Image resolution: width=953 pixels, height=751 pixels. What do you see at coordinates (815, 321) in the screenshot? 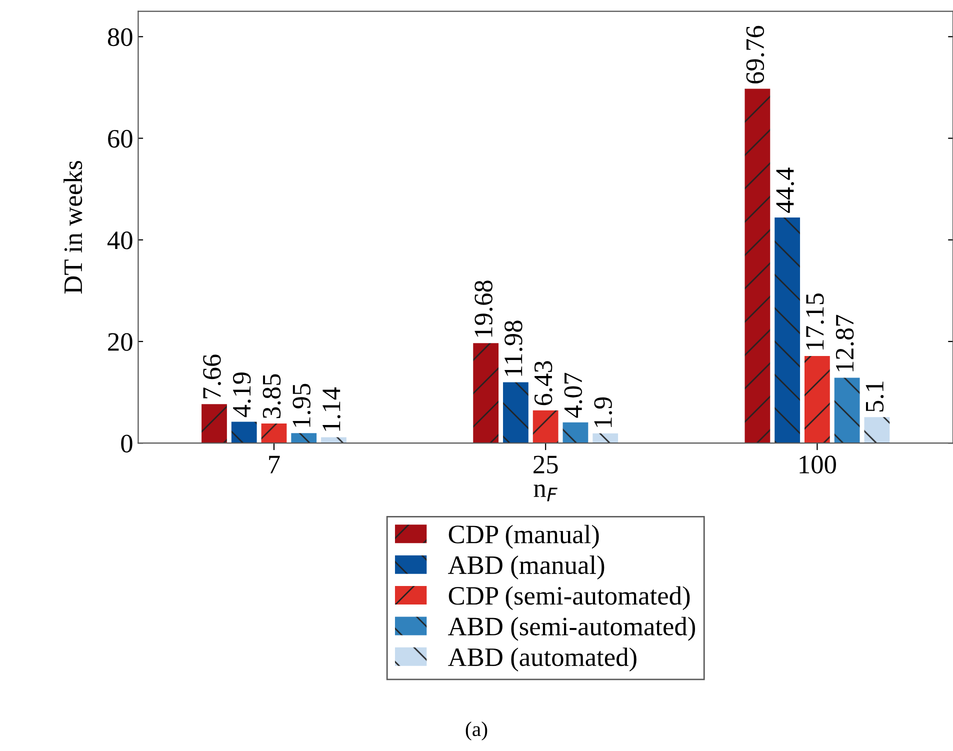
I see `data-label: 17.15` at bounding box center [815, 321].